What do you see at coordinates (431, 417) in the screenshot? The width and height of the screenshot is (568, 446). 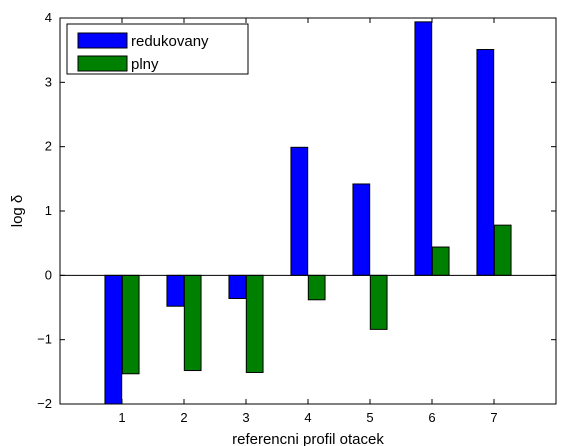 I see `x-tick-label: 6` at bounding box center [431, 417].